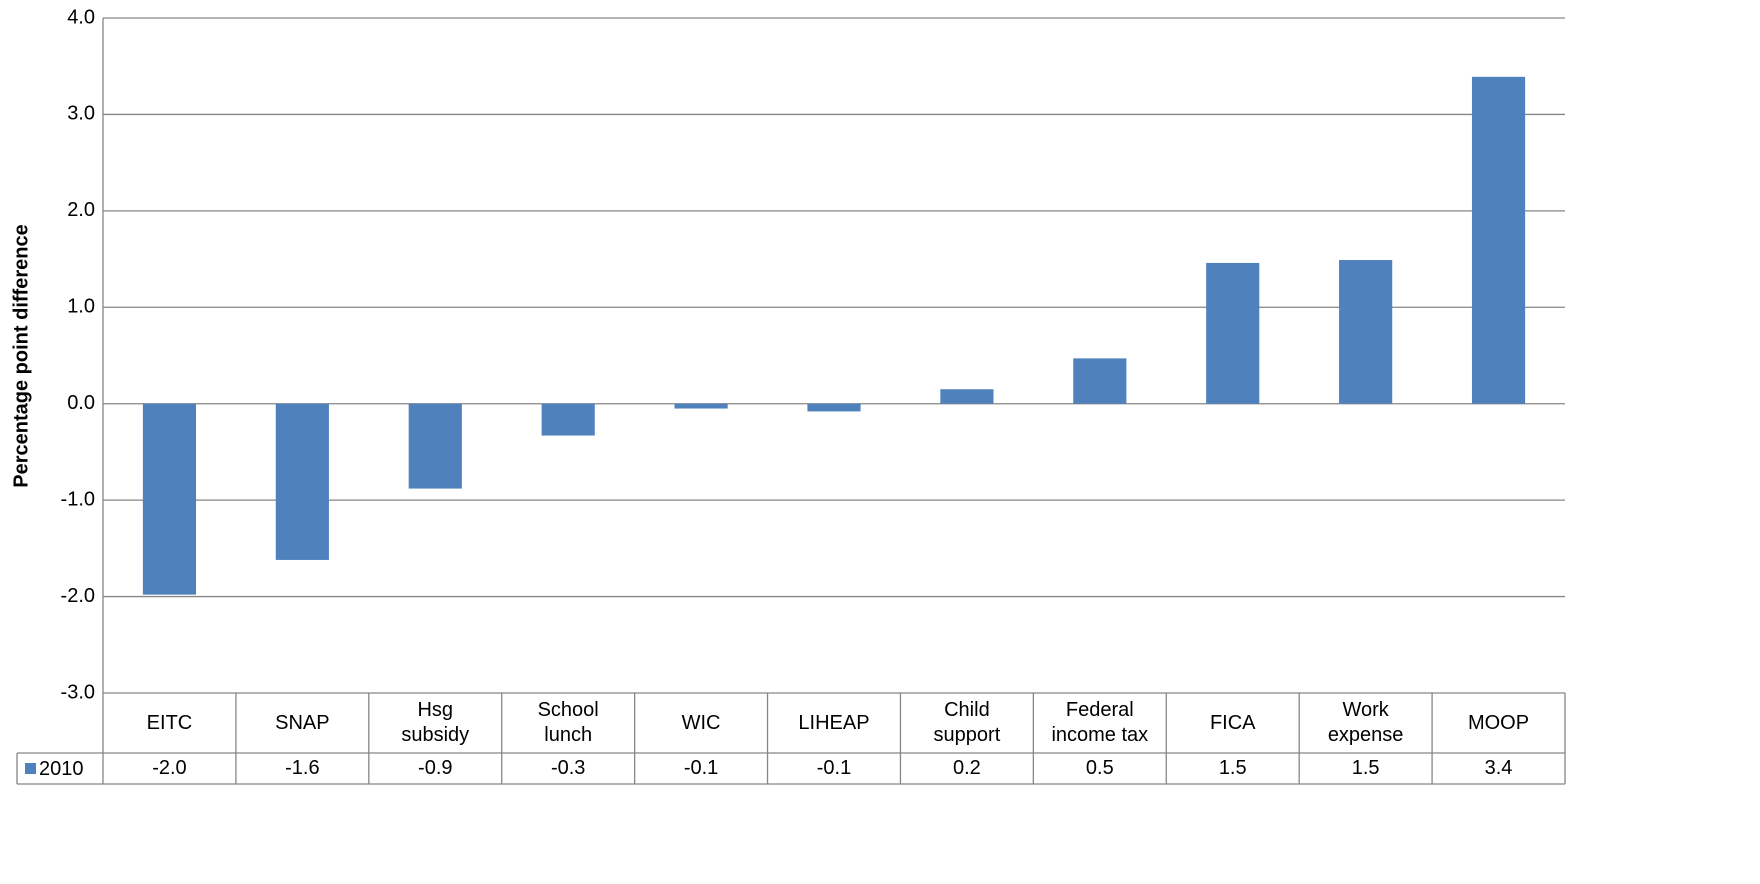  Describe the element at coordinates (568, 722) in the screenshot. I see `category-label: School lunch` at that location.